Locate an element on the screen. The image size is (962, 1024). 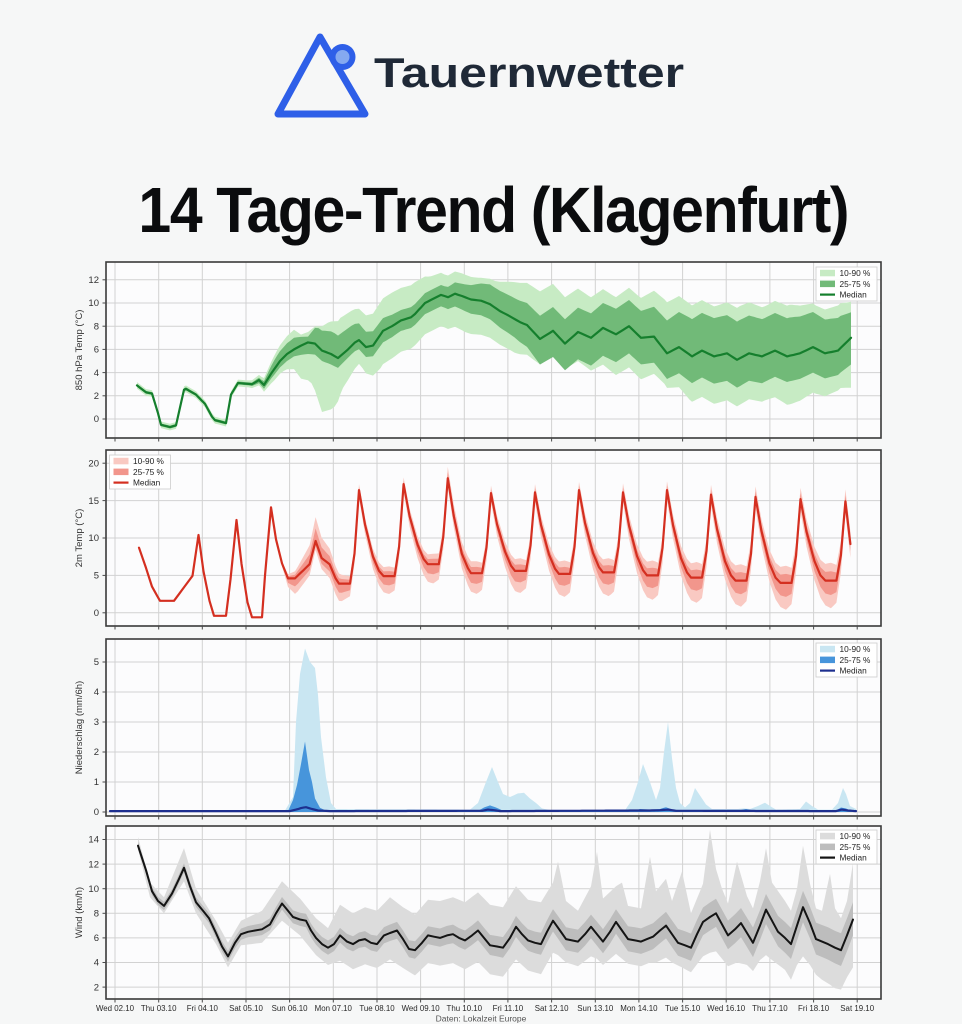
svg-text: 15 is located at coordinates (93, 501).